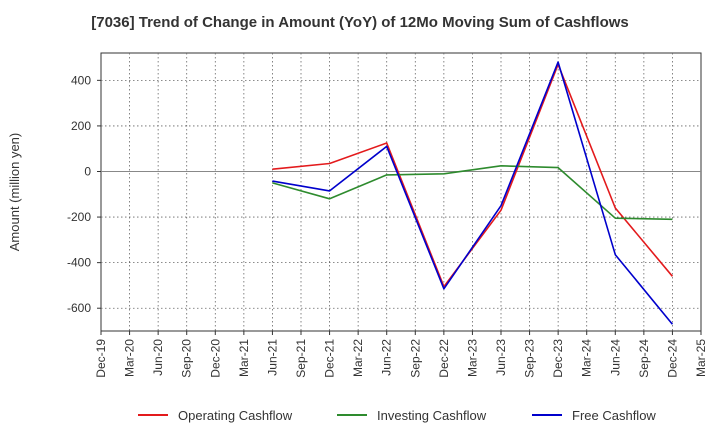  What do you see at coordinates (101, 358) in the screenshot?
I see `x-tick-label: Dec-19` at bounding box center [101, 358].